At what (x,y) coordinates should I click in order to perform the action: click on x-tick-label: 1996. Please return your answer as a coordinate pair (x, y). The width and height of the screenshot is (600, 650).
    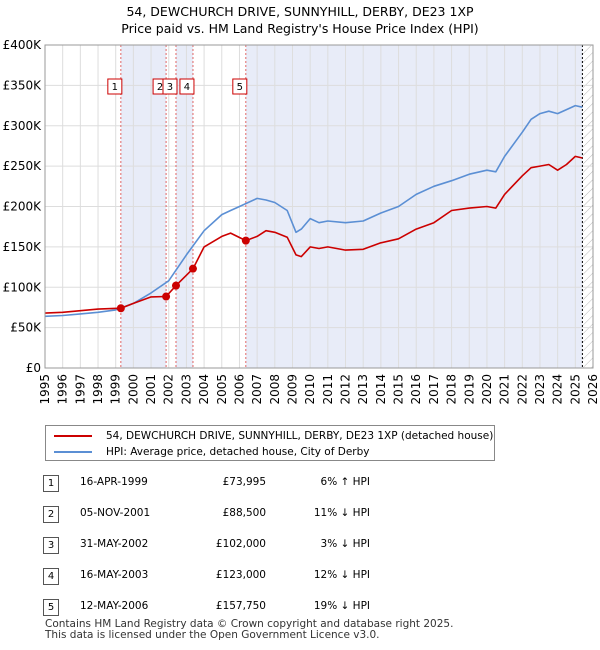
    Looking at the image, I should click on (63, 389).